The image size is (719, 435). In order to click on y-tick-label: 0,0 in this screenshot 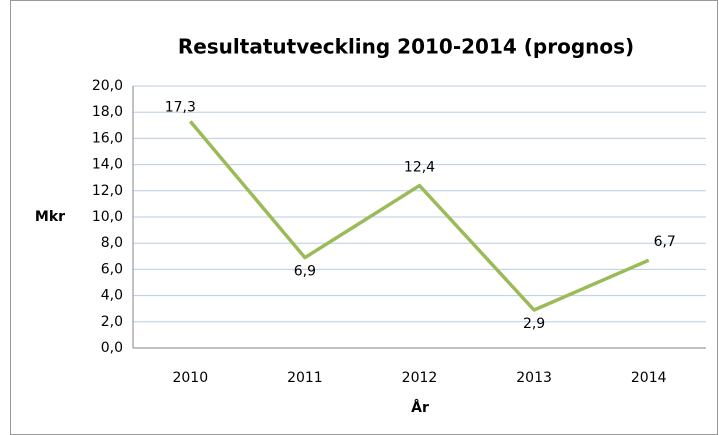, I will do `click(112, 348)`.